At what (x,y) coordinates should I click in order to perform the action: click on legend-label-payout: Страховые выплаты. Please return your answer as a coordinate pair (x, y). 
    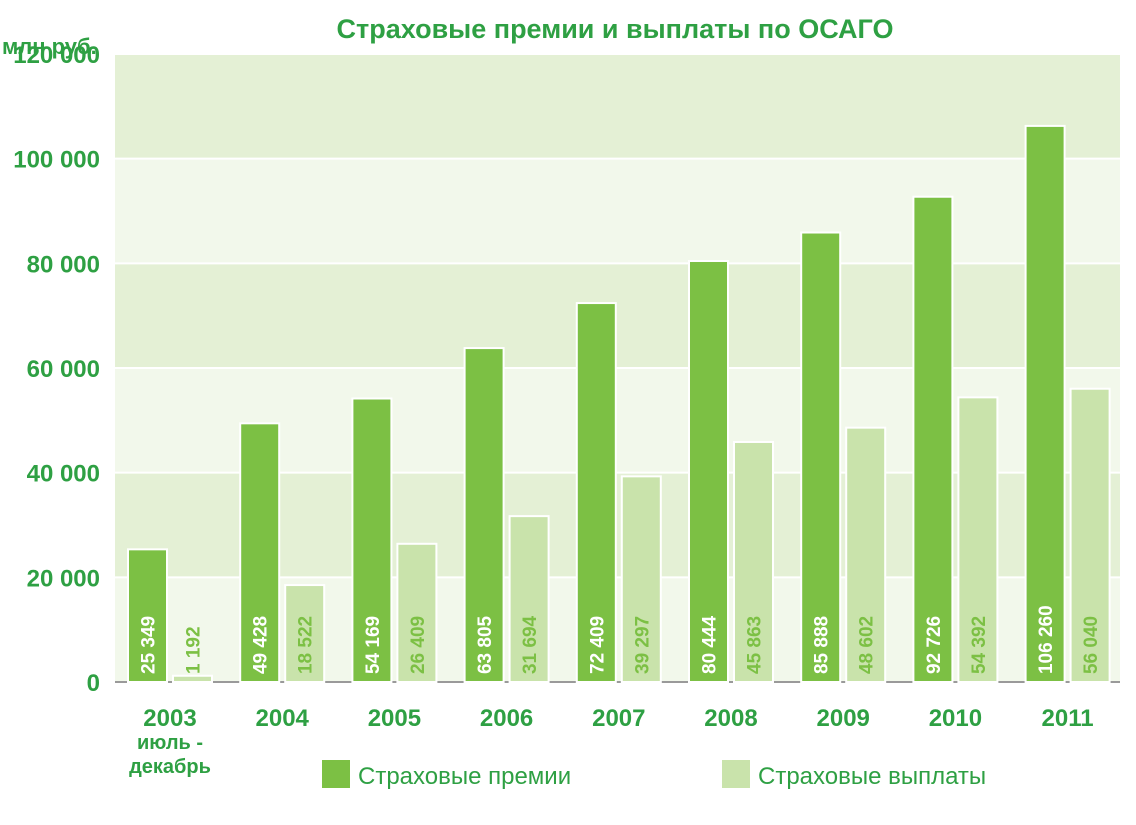
    Looking at the image, I should click on (872, 776).